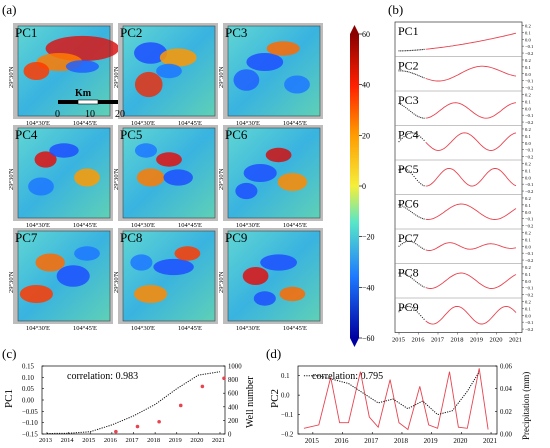  I want to click on scale-bar-tick: 10, so click(90, 114).